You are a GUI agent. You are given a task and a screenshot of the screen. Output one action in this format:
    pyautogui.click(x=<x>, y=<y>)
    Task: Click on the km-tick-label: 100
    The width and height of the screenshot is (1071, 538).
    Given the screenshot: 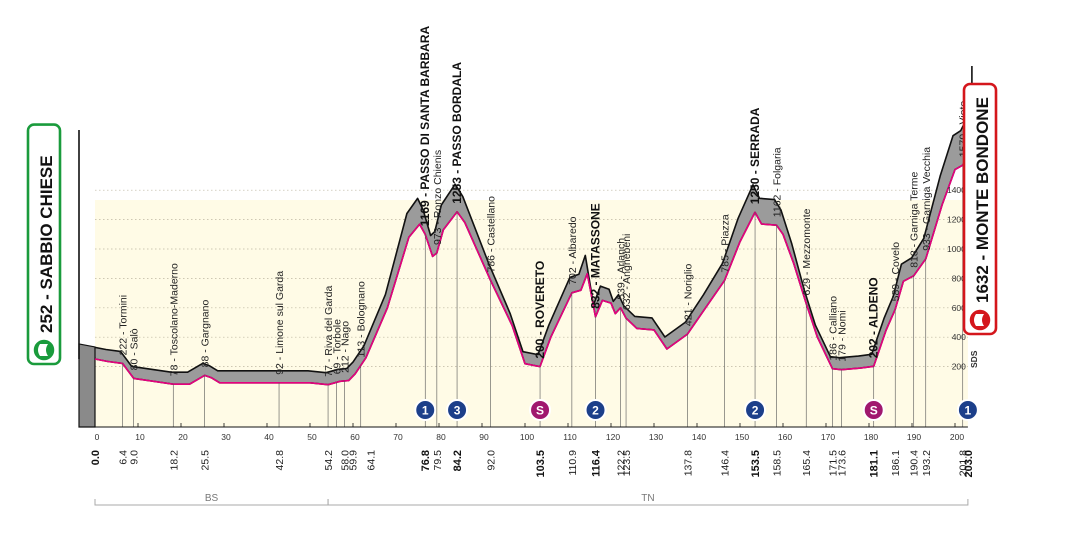 What is the action you would take?
    pyautogui.click(x=527, y=437)
    